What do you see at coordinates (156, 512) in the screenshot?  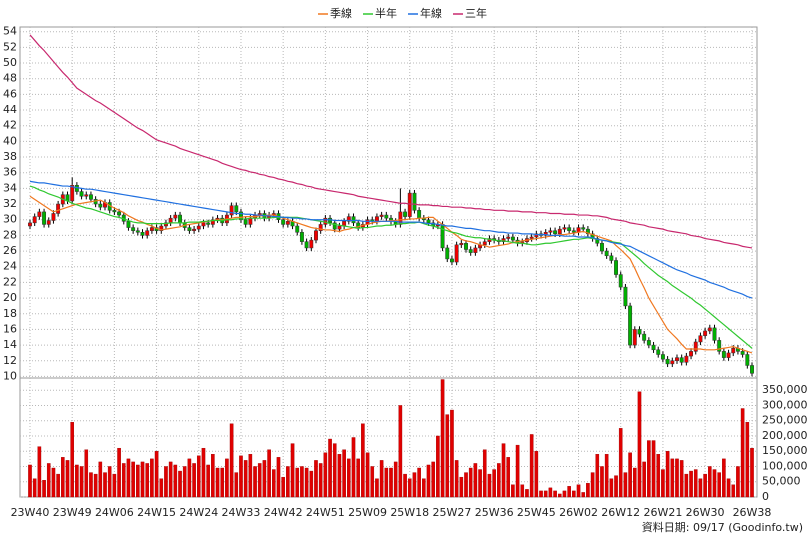 I see `x-tick-label: 24W15` at bounding box center [156, 512].